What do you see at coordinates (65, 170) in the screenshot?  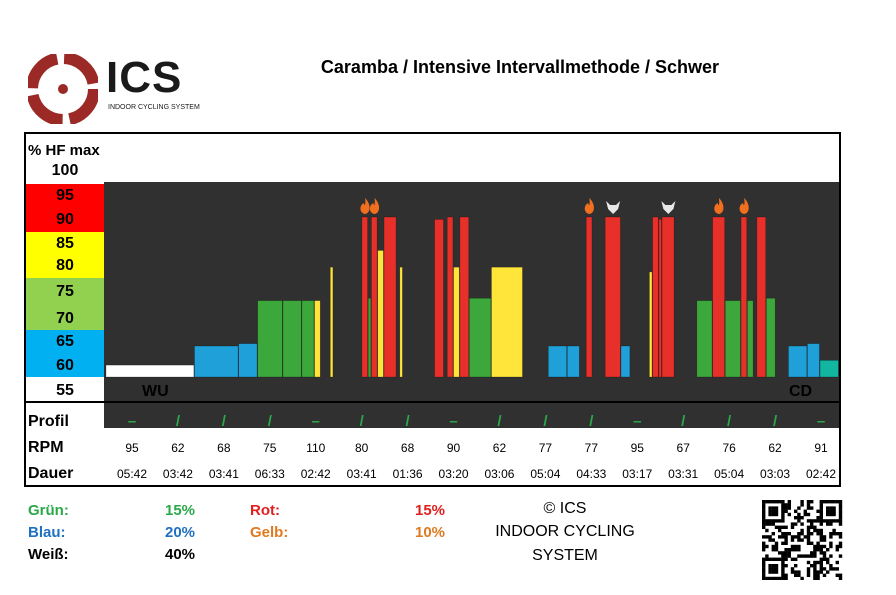 I see `ytick-100: 100` at bounding box center [65, 170].